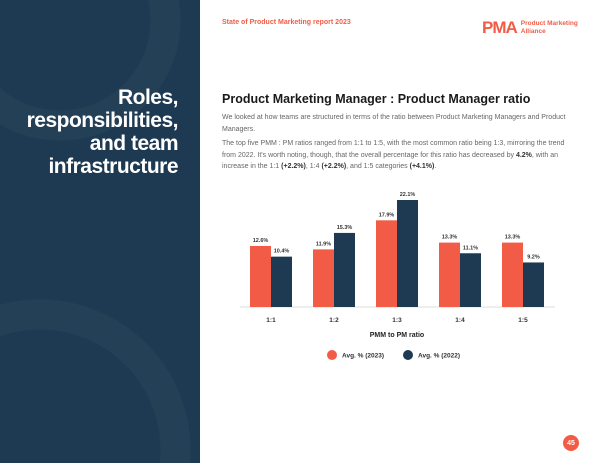 This screenshot has width=600, height=463. What do you see at coordinates (523, 320) in the screenshot?
I see `x-tick-label: 1:5` at bounding box center [523, 320].